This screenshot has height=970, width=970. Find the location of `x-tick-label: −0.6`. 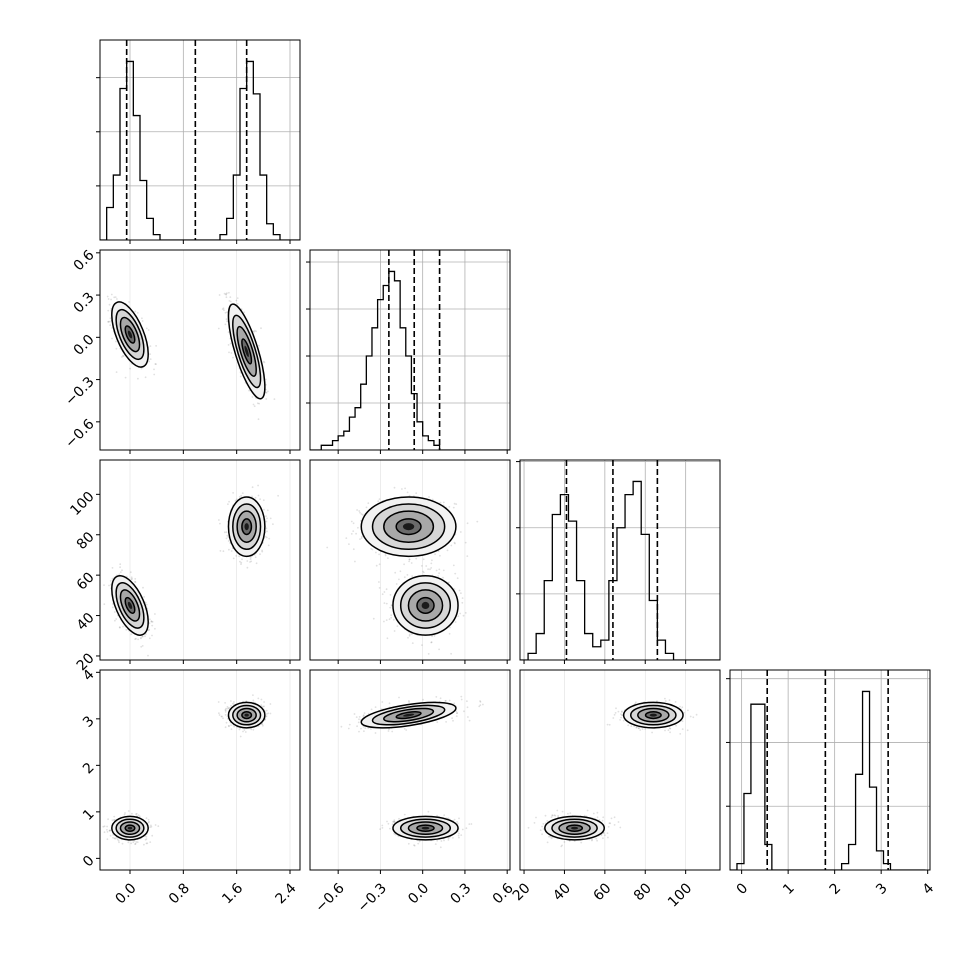

x-tick-label: −0.6 is located at coordinates (329, 897).